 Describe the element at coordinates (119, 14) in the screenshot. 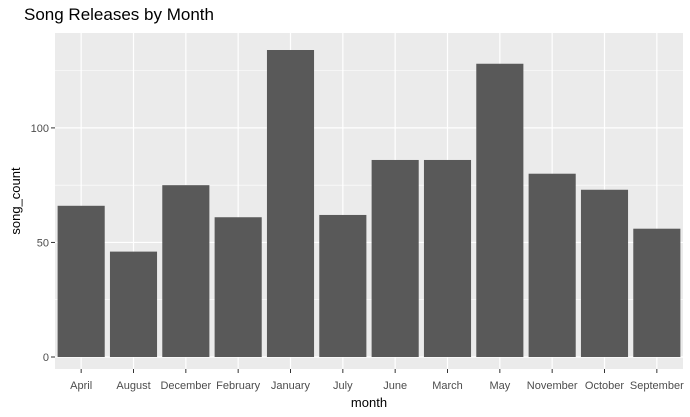

I see `chart-title: Song Releases by Month` at that location.